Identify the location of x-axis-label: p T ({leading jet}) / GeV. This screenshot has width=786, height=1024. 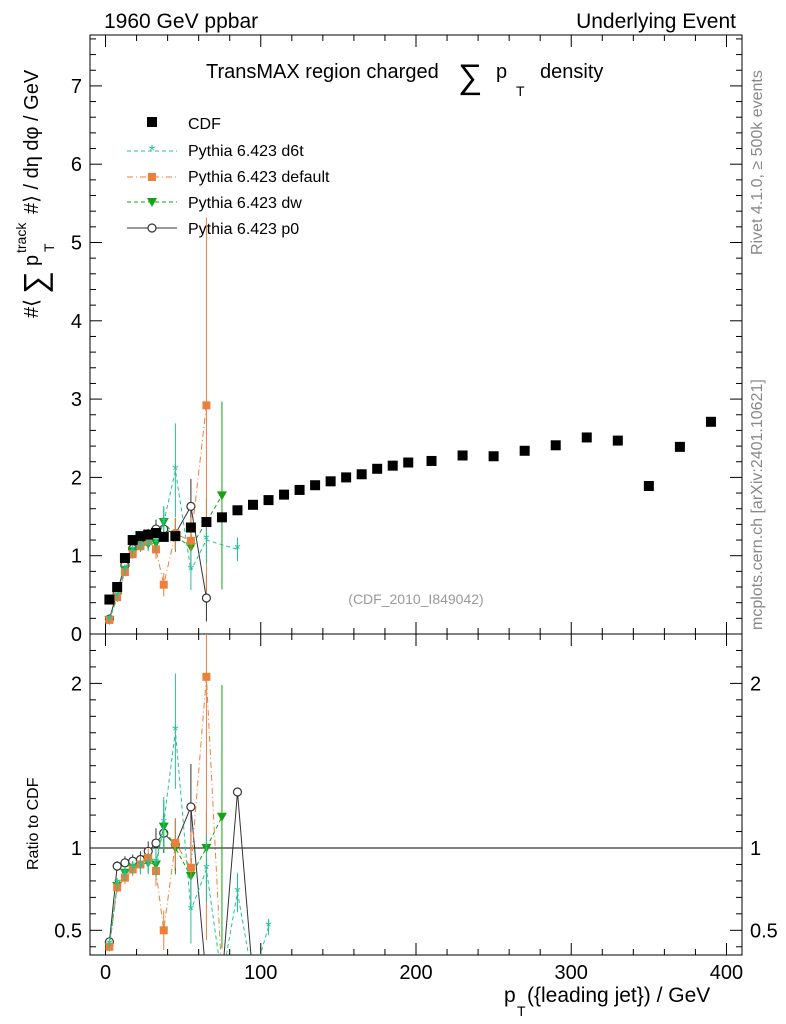
(607, 1001).